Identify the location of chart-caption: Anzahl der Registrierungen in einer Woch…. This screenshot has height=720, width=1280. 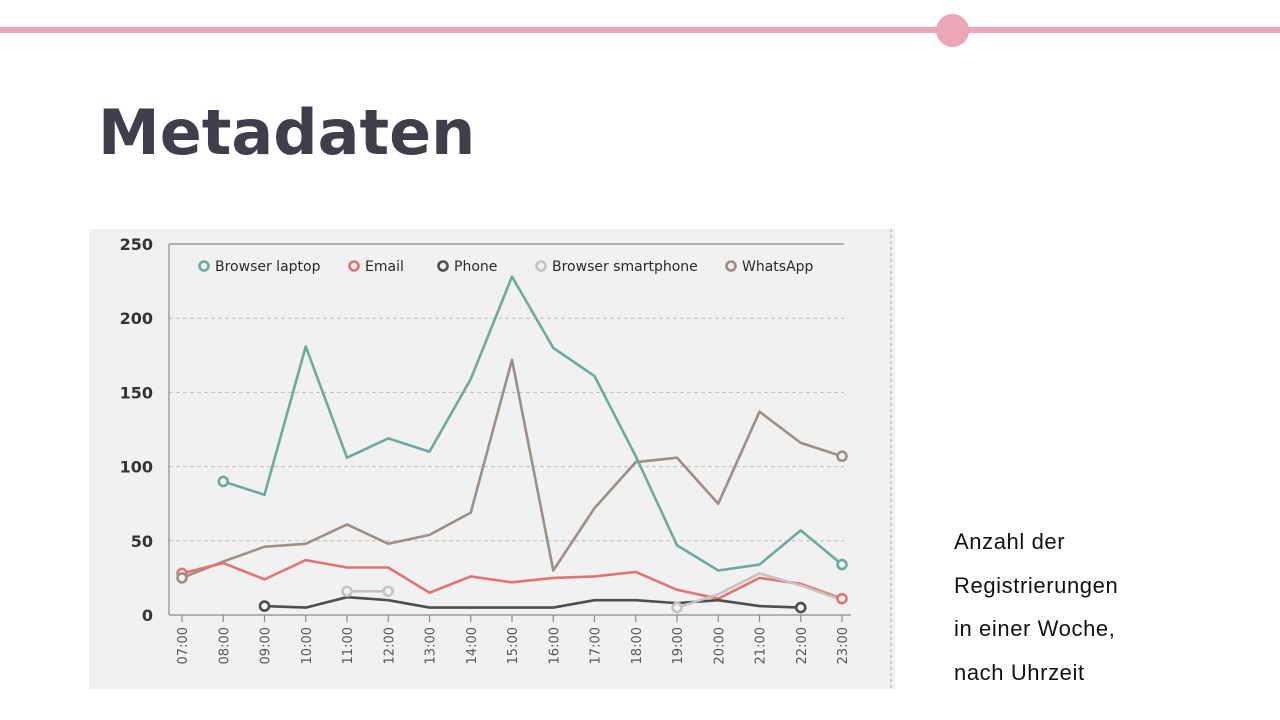
(1084, 607).